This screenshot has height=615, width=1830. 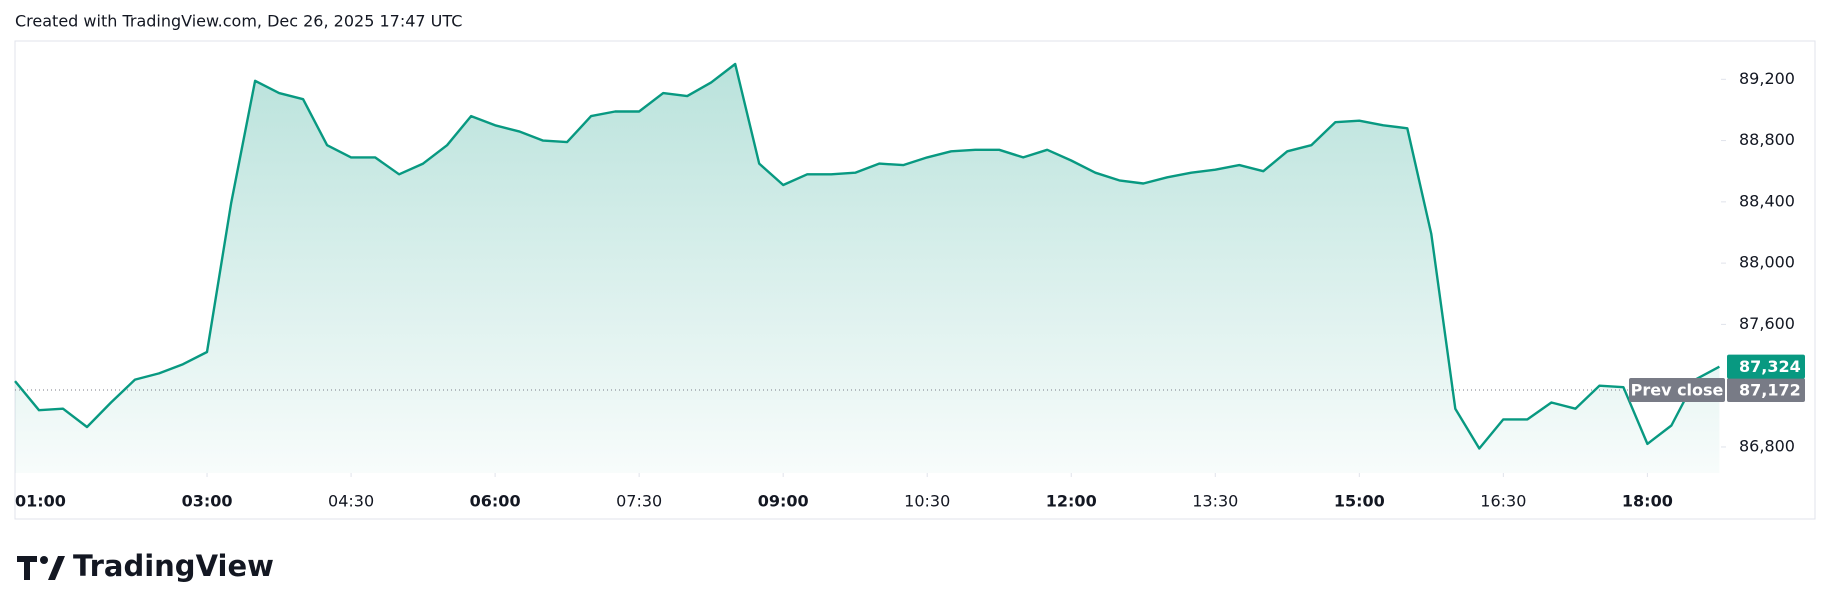 I want to click on y-tick-label: 88,400, so click(x=1767, y=200).